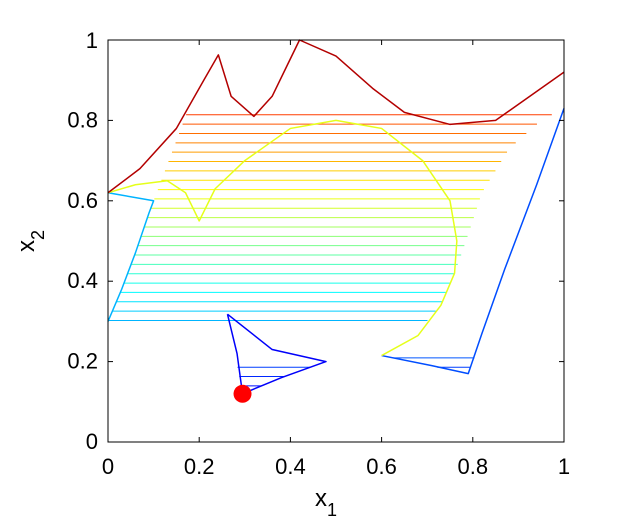 The image size is (623, 530). I want to click on x-tick-label: 0.6, so click(381, 466).